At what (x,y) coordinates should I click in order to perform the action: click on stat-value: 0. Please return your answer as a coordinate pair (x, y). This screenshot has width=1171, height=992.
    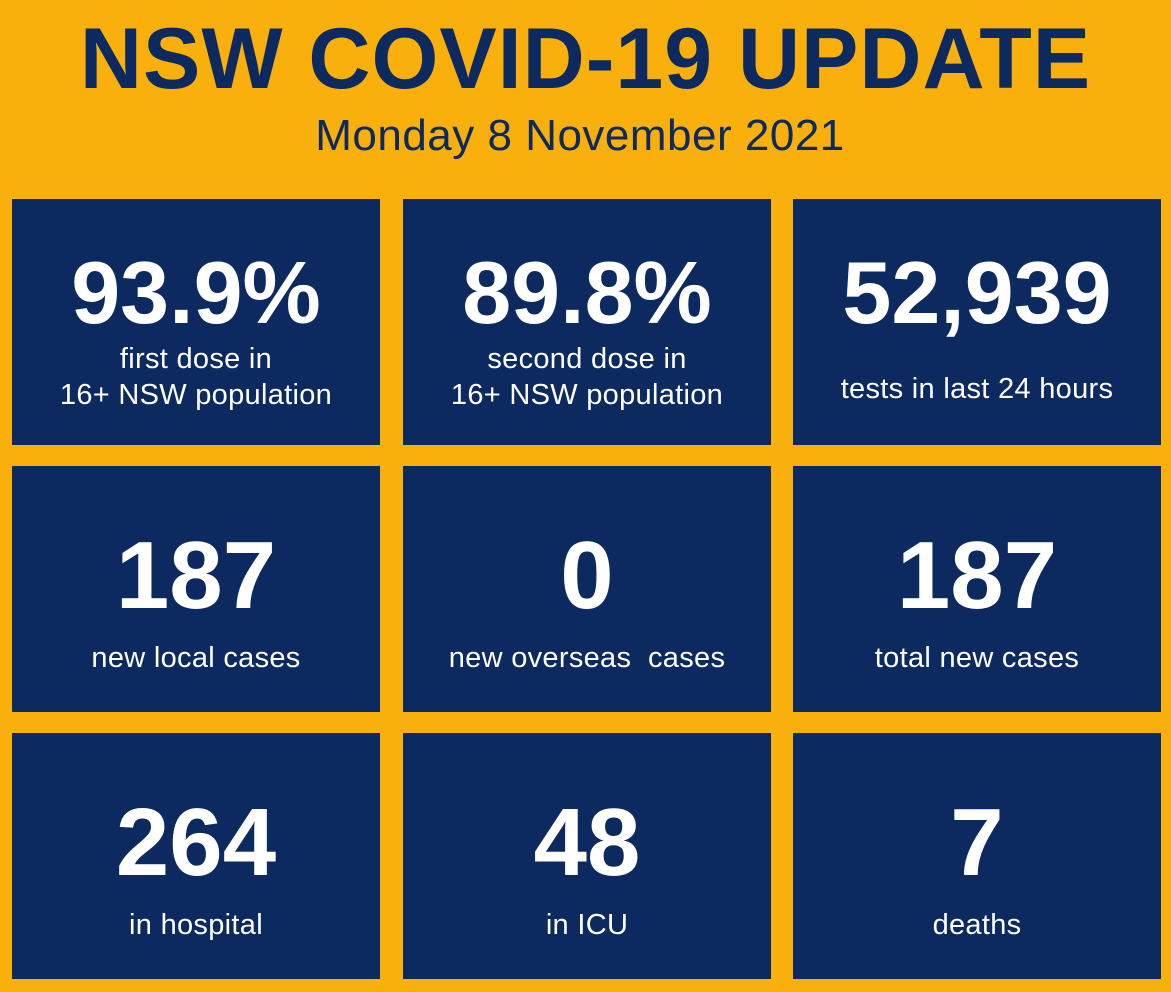
    Looking at the image, I should click on (587, 575).